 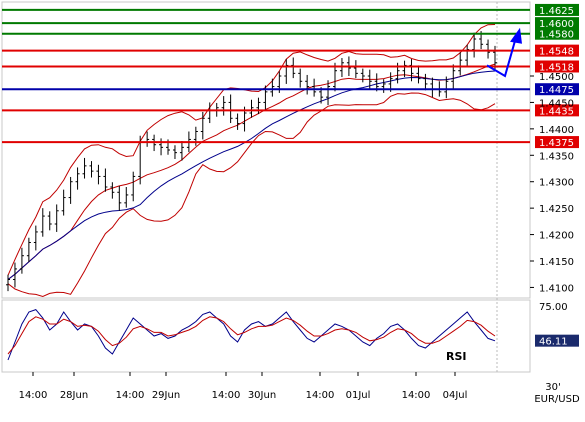 I want to click on y-tick-label: 1.4350, so click(x=556, y=156).